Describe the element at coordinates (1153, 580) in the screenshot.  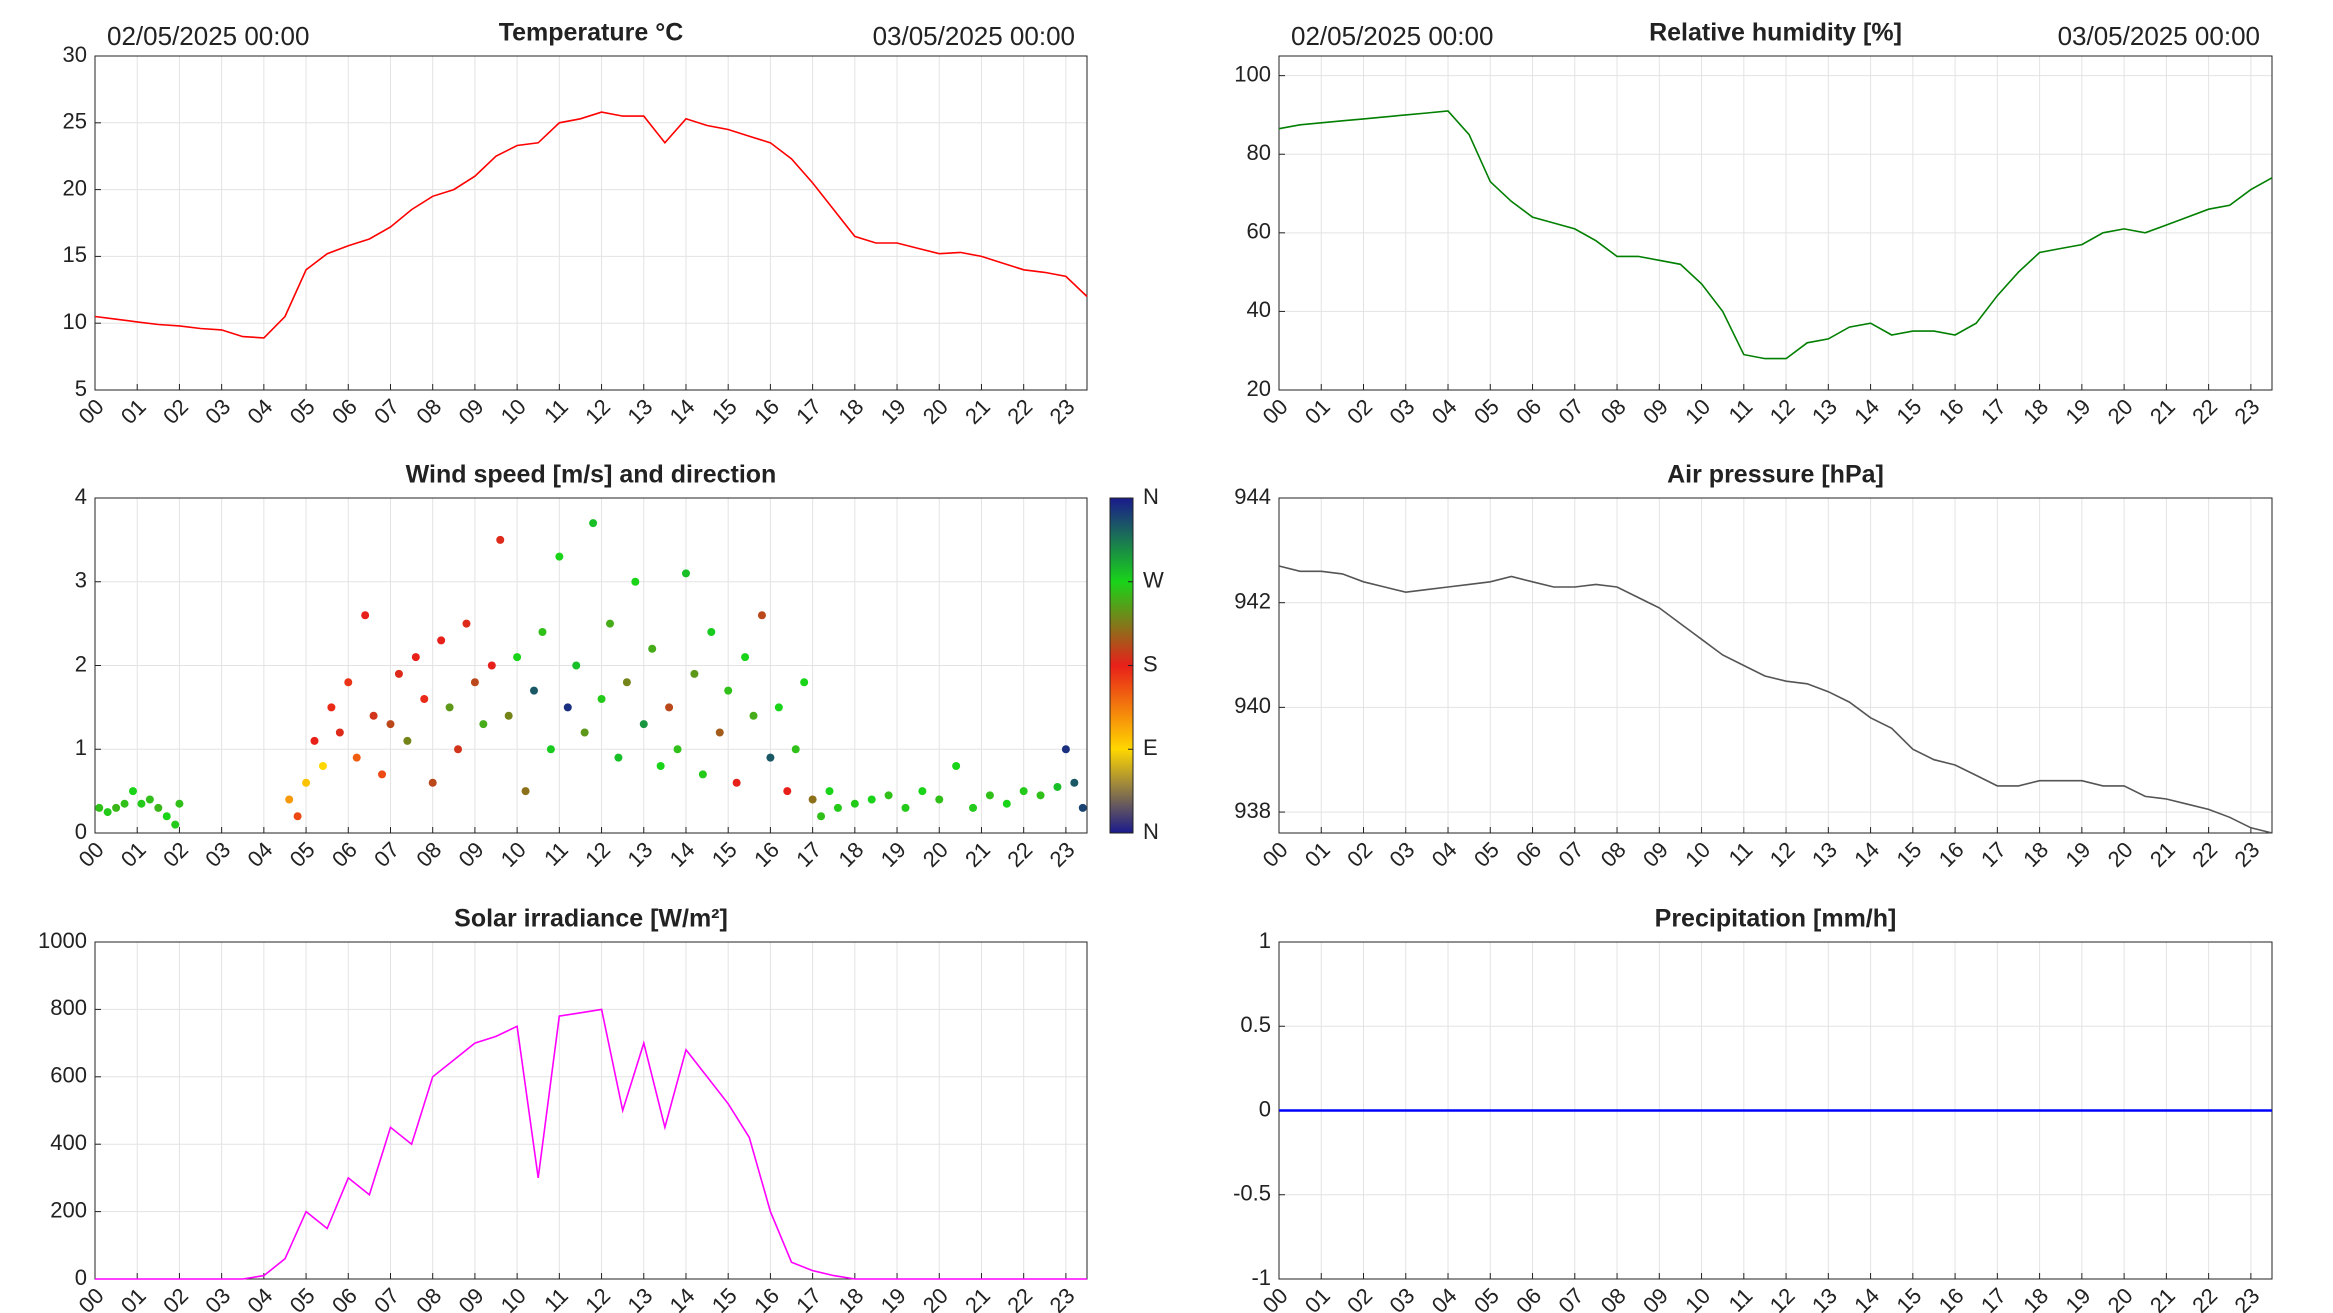
I see `colorbar-label: W` at that location.